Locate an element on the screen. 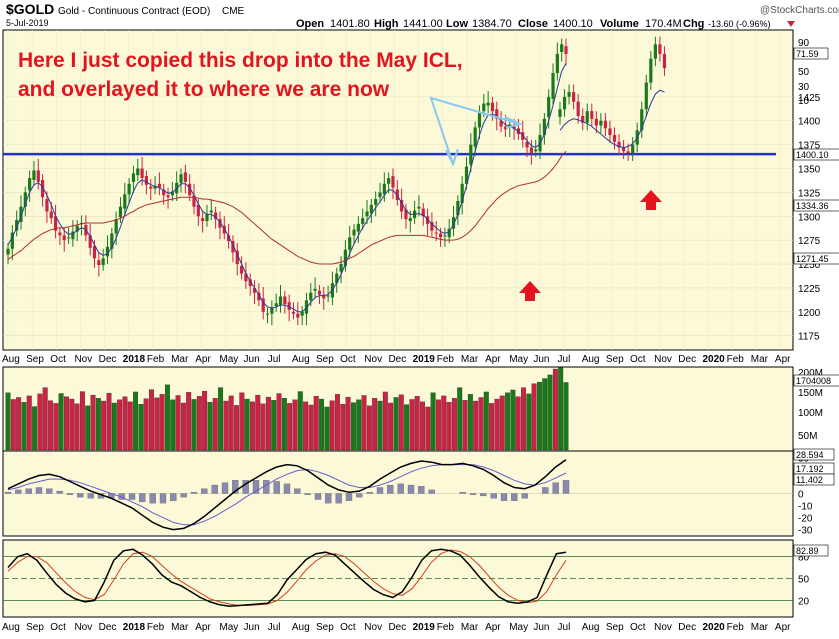  x-tick-label: Sep is located at coordinates (35, 359).